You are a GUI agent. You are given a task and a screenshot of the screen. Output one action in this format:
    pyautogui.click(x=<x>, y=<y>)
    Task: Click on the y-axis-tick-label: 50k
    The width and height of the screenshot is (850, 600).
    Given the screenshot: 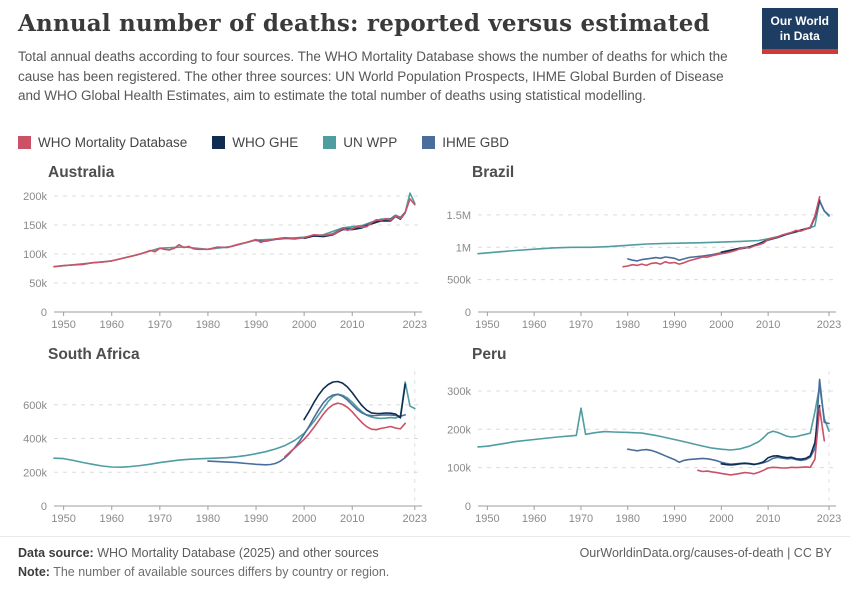 What is the action you would take?
    pyautogui.click(x=38, y=284)
    